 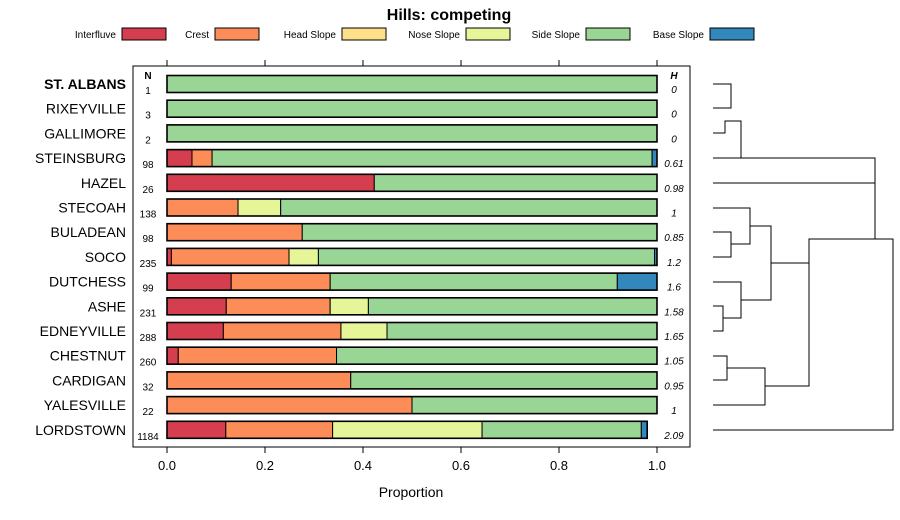 What do you see at coordinates (644, 429) in the screenshot?
I see `bar-lordstown-base-slope` at bounding box center [644, 429].